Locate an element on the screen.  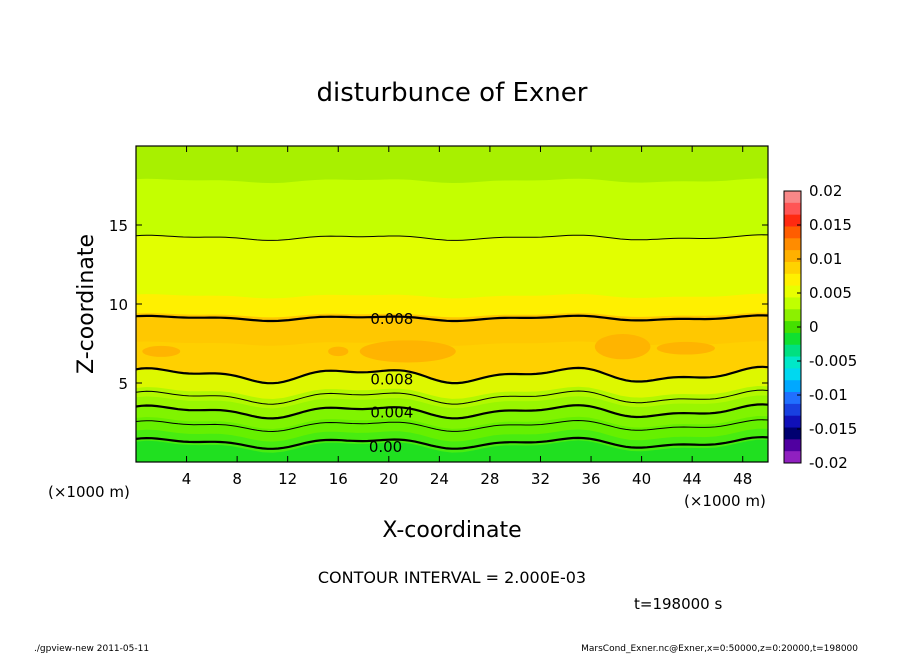
y-tick-label-2: 15 is located at coordinates (118, 226).